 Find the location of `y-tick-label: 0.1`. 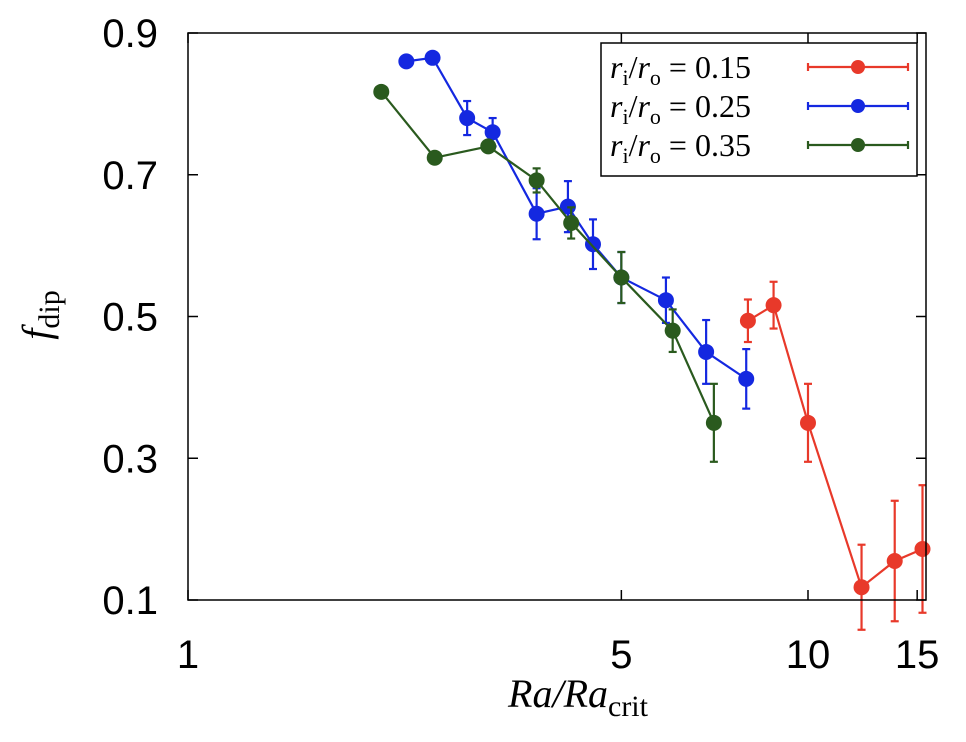

y-tick-label: 0.1 is located at coordinates (130, 601).